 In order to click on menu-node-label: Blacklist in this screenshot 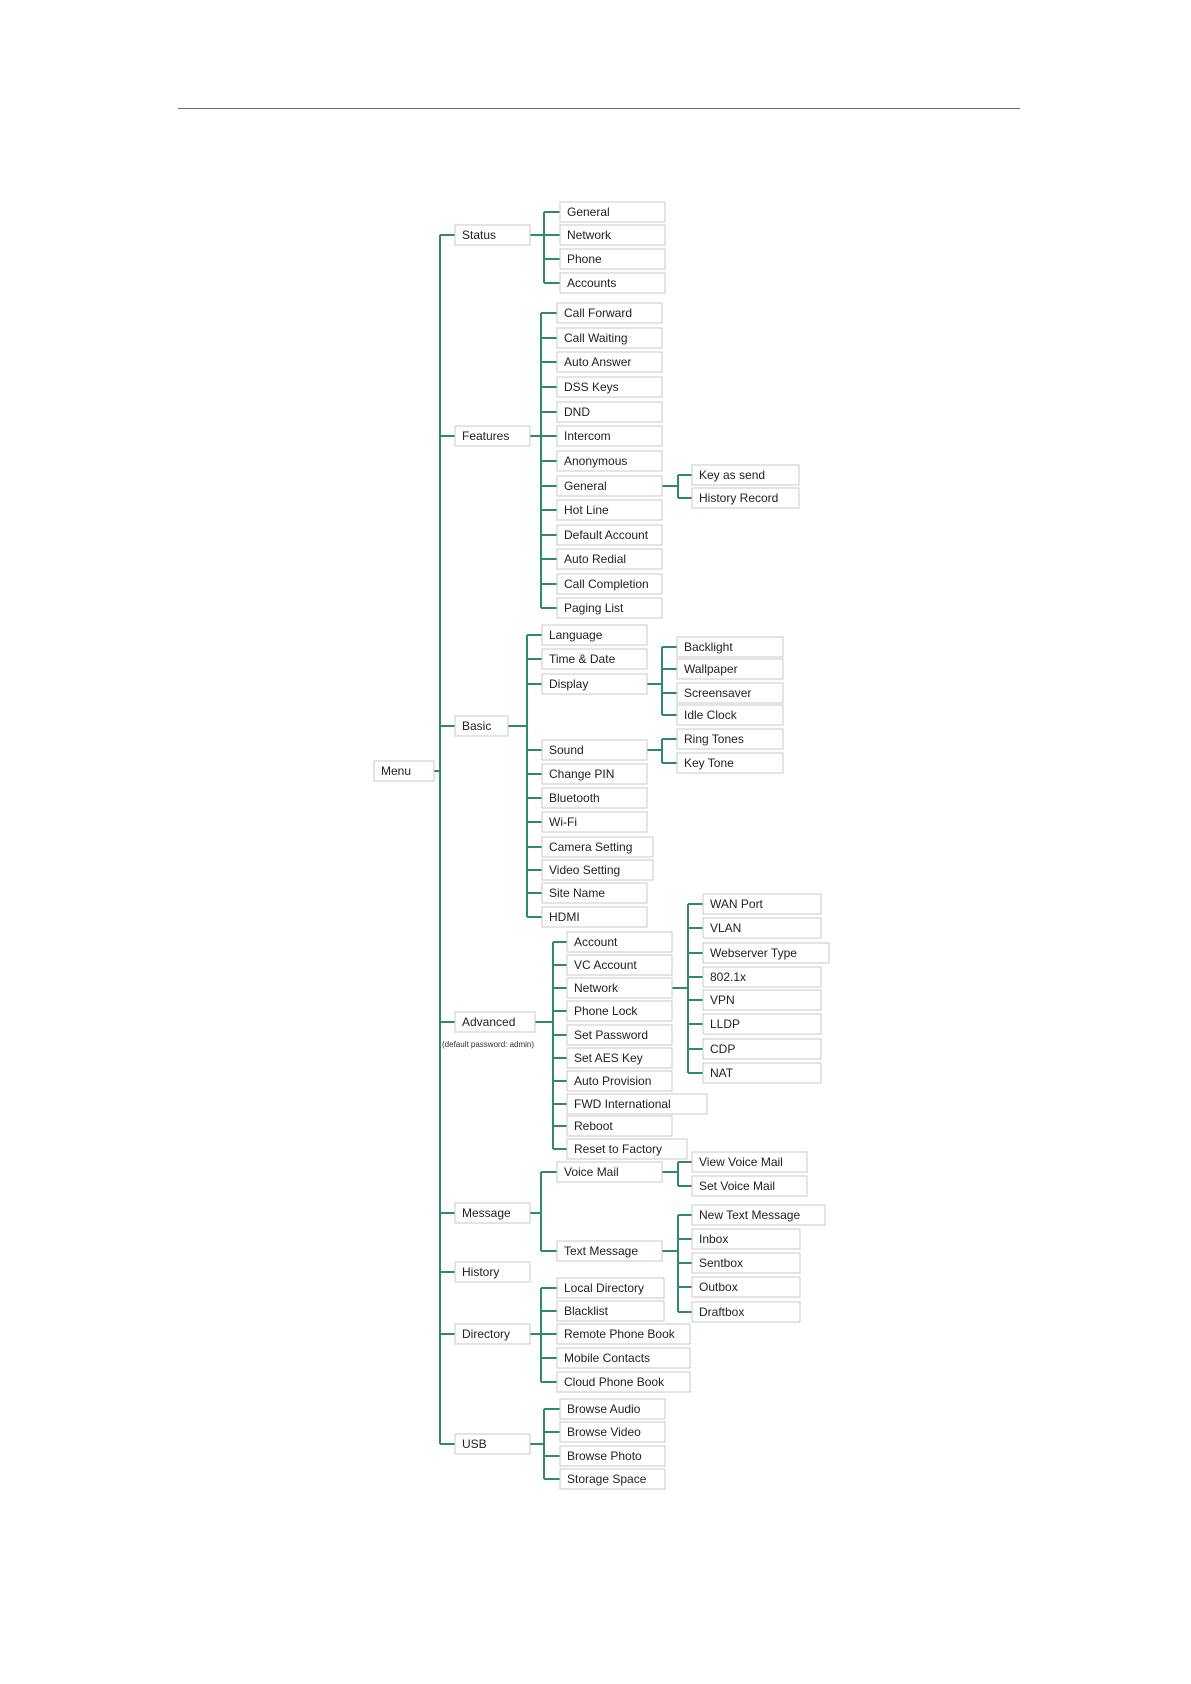, I will do `click(586, 1311)`.